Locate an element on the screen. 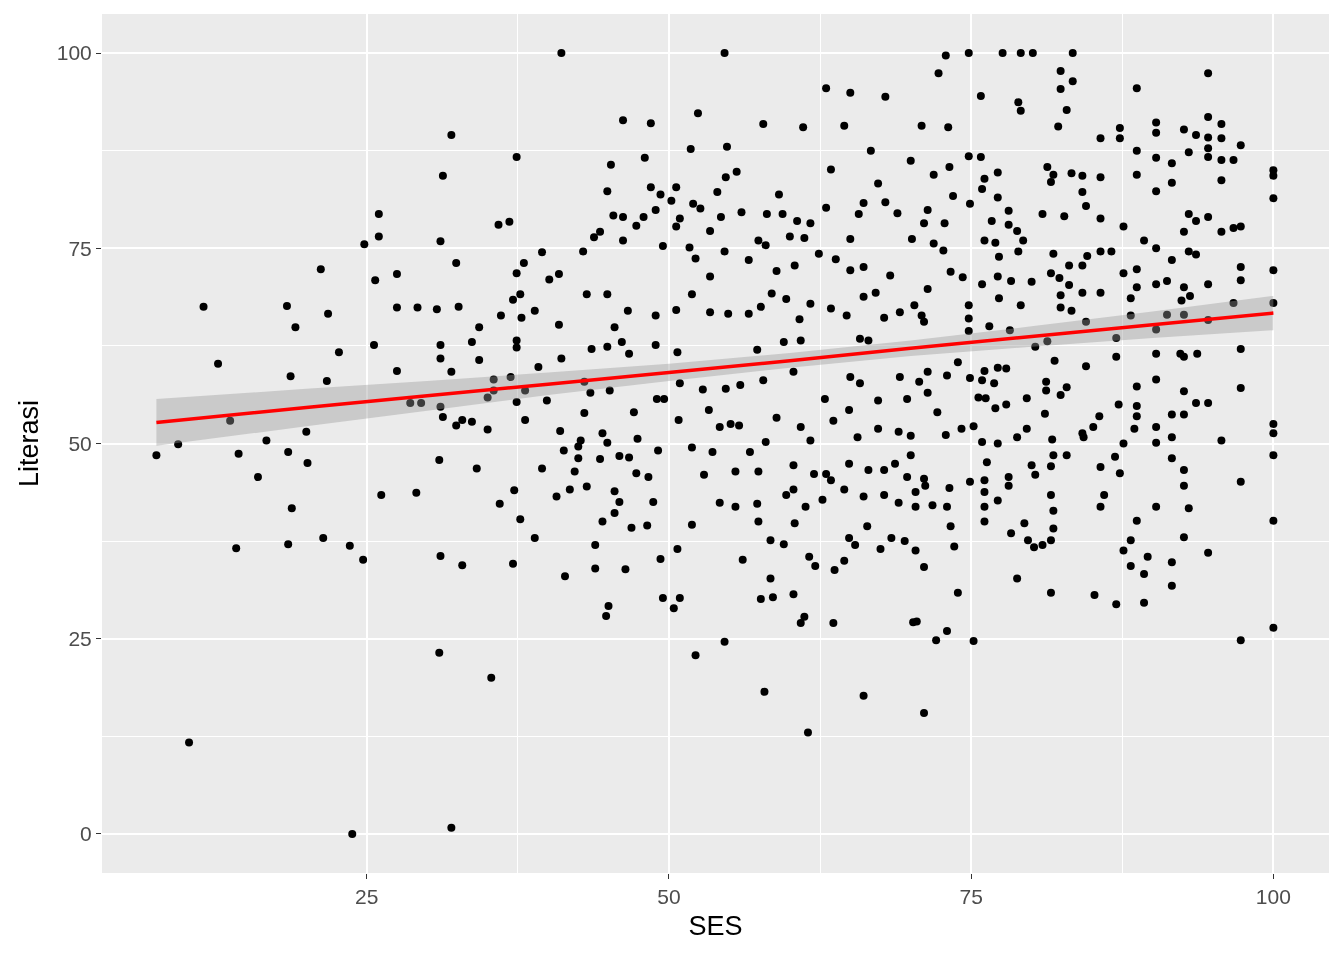 This screenshot has height=960, width=1344. y-tick-label: 0 is located at coordinates (86, 834).